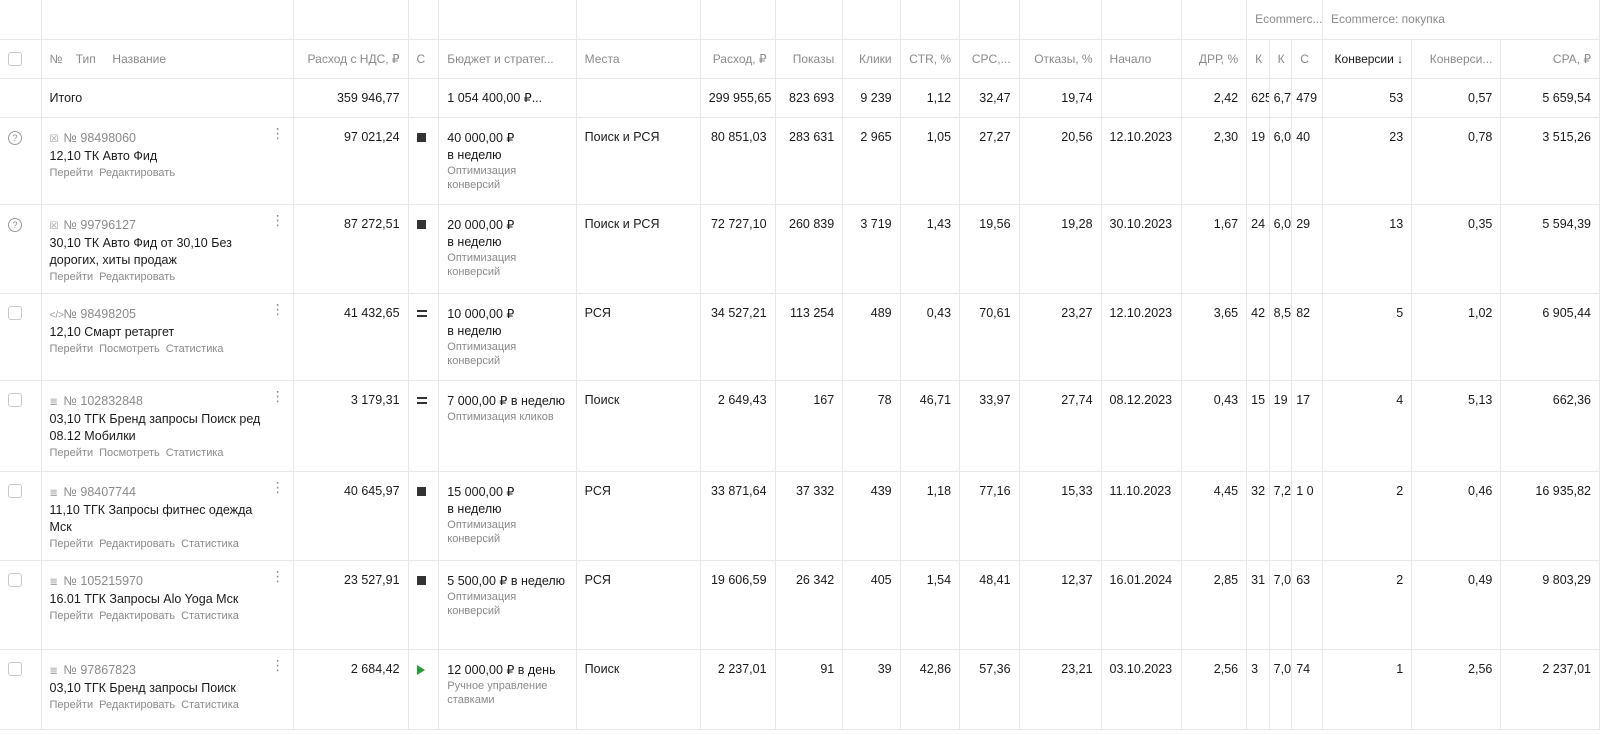 The width and height of the screenshot is (1600, 735). I want to click on cpa-cell: 6 905,44, so click(1550, 337).